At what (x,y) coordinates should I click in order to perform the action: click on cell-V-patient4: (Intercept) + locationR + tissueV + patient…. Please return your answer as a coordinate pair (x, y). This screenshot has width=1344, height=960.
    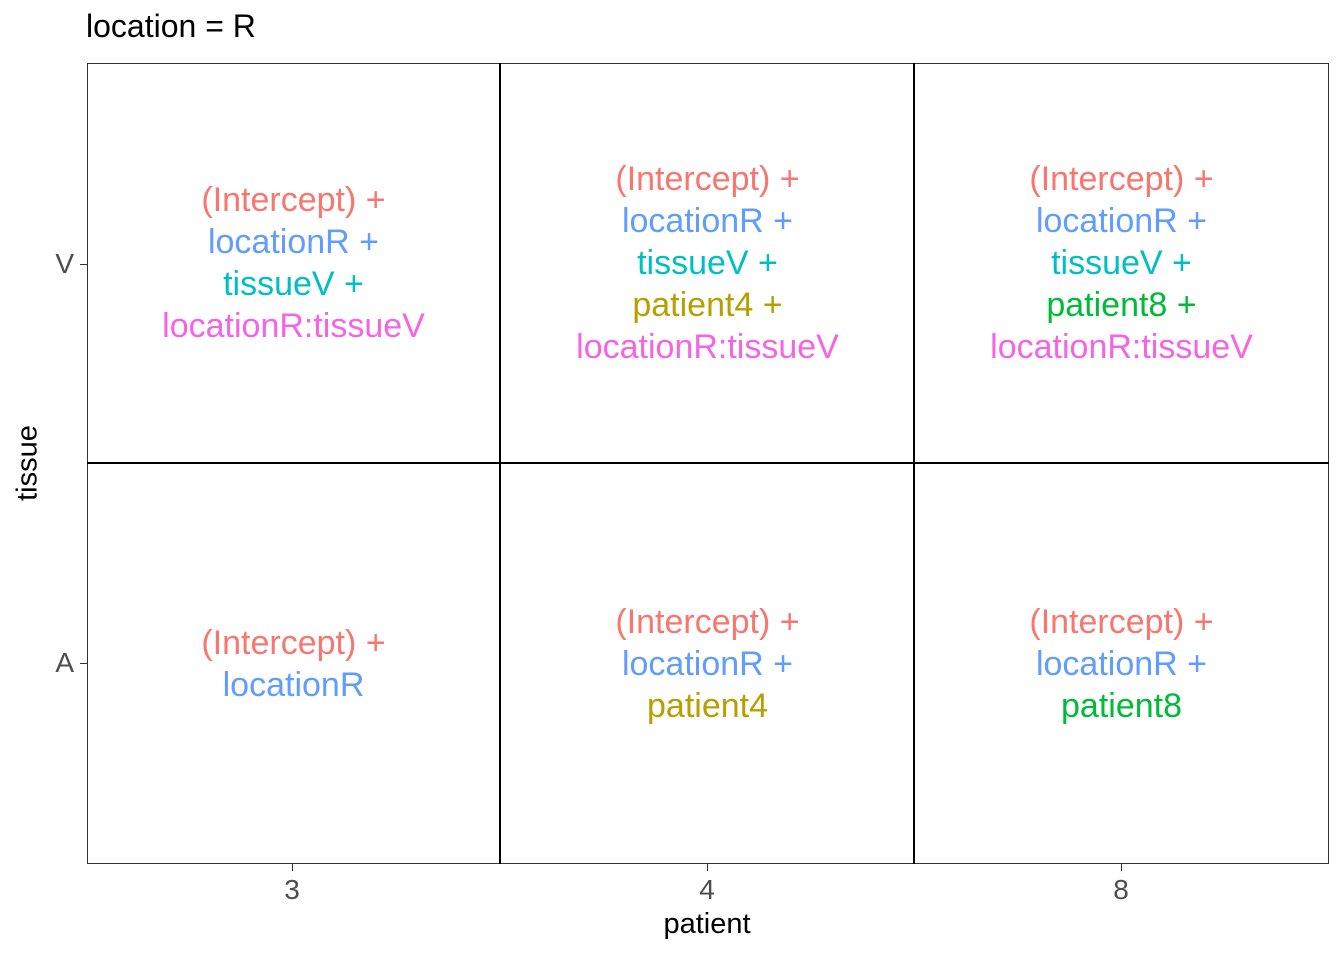
    Looking at the image, I should click on (707, 263).